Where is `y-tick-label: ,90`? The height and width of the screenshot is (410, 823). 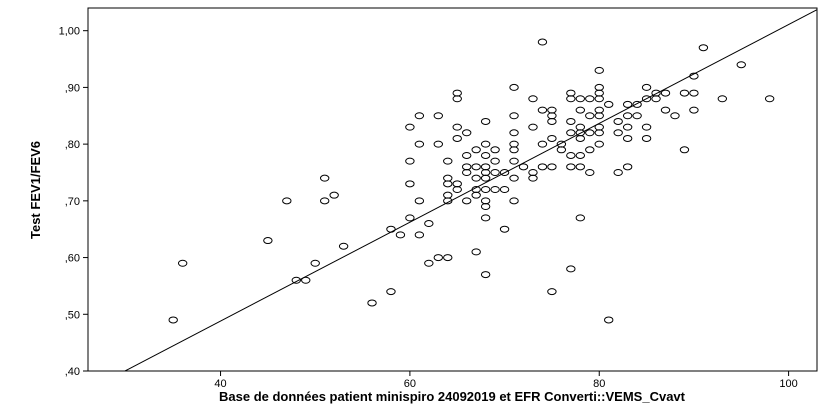
y-tick-label: ,90 is located at coordinates (72, 88).